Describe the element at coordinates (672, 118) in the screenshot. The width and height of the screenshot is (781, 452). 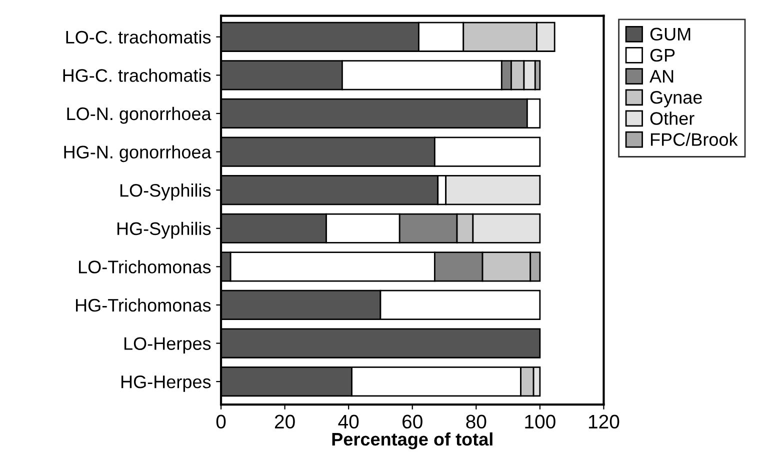
I see `legend-label: Other` at that location.